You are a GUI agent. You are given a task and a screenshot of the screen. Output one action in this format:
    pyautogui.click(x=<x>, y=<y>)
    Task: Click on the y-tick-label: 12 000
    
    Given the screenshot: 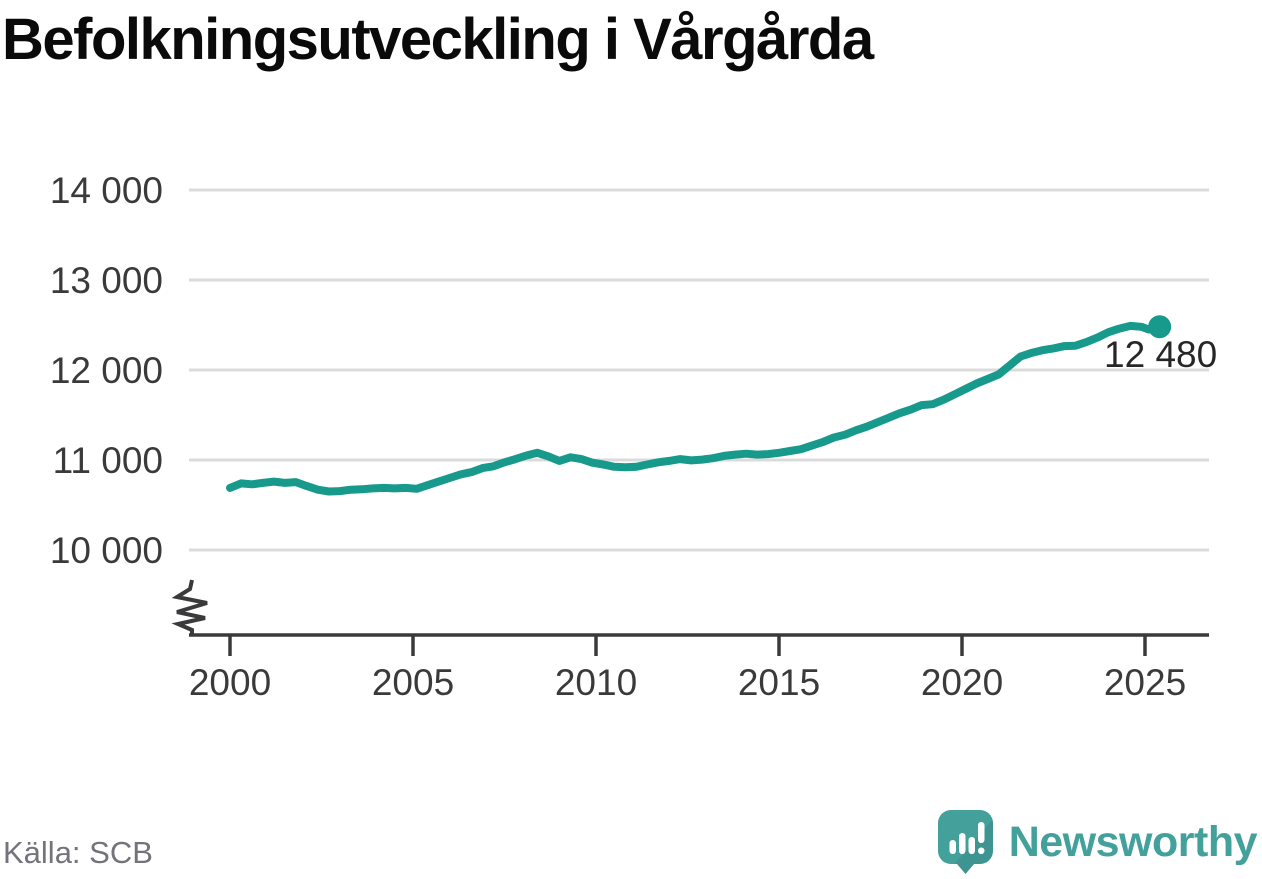 What is the action you would take?
    pyautogui.click(x=106, y=370)
    